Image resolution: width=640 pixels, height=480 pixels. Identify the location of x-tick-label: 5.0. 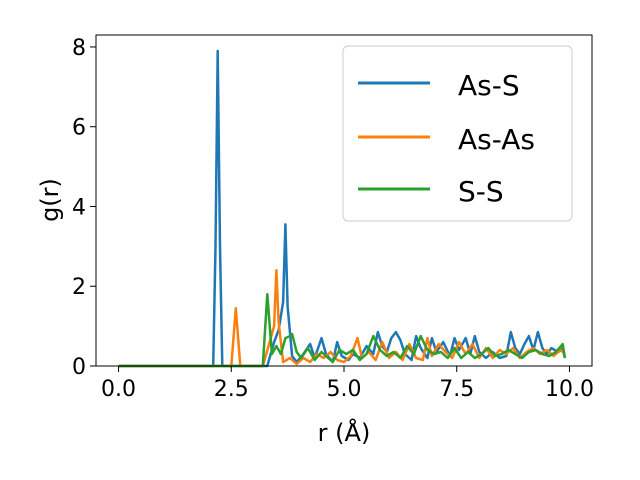
(344, 389).